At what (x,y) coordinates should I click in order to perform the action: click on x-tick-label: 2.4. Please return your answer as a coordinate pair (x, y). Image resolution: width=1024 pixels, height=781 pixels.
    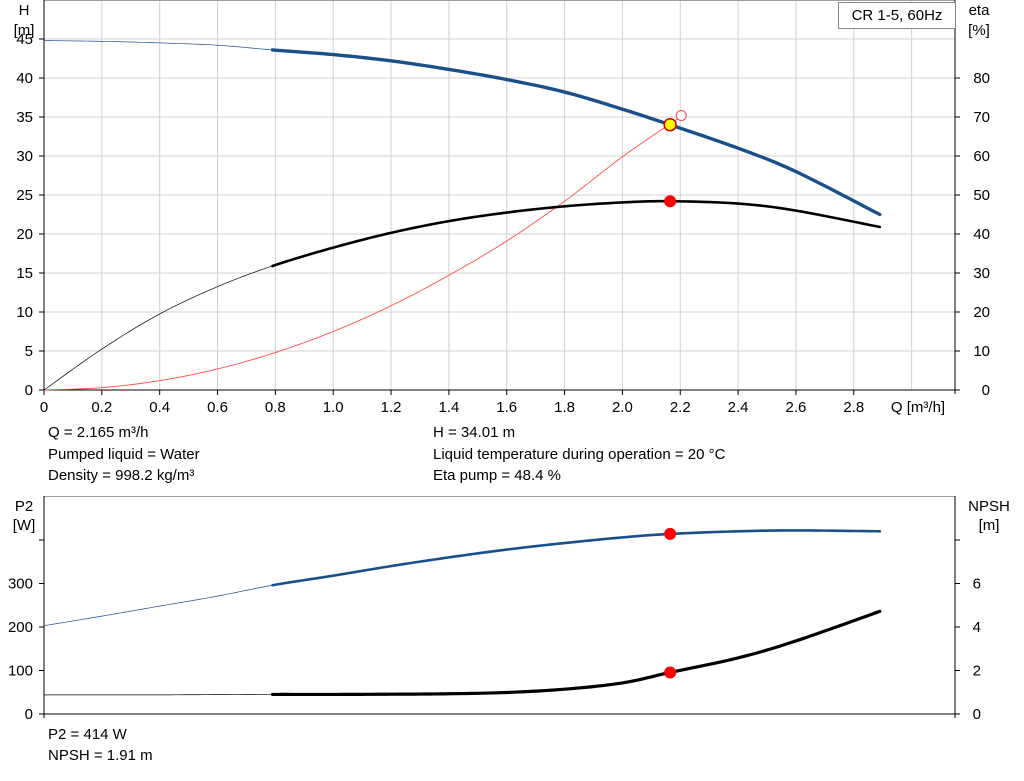
    Looking at the image, I should click on (738, 407).